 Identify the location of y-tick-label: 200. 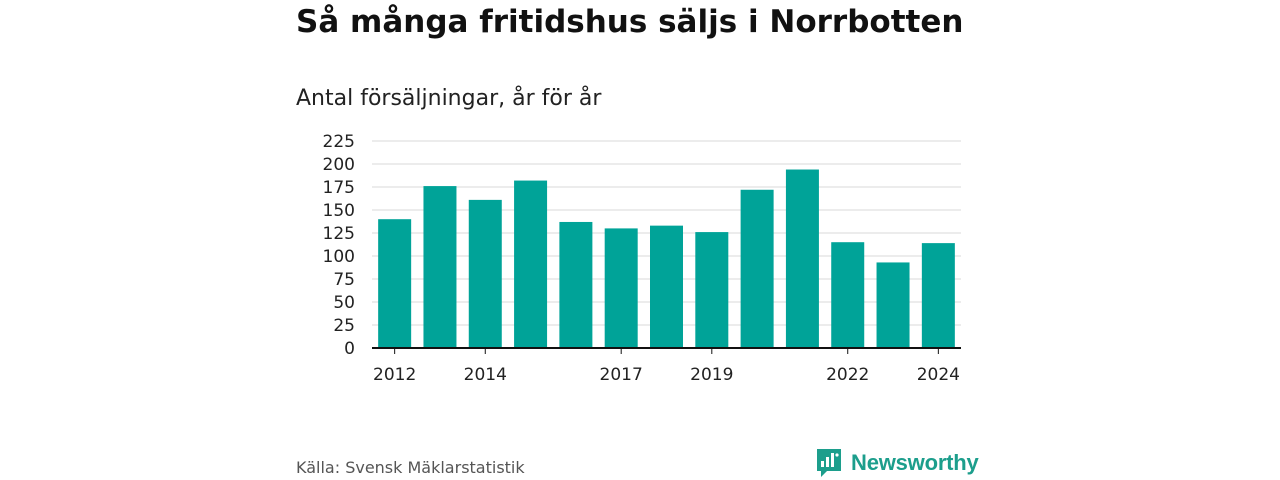
(339, 165).